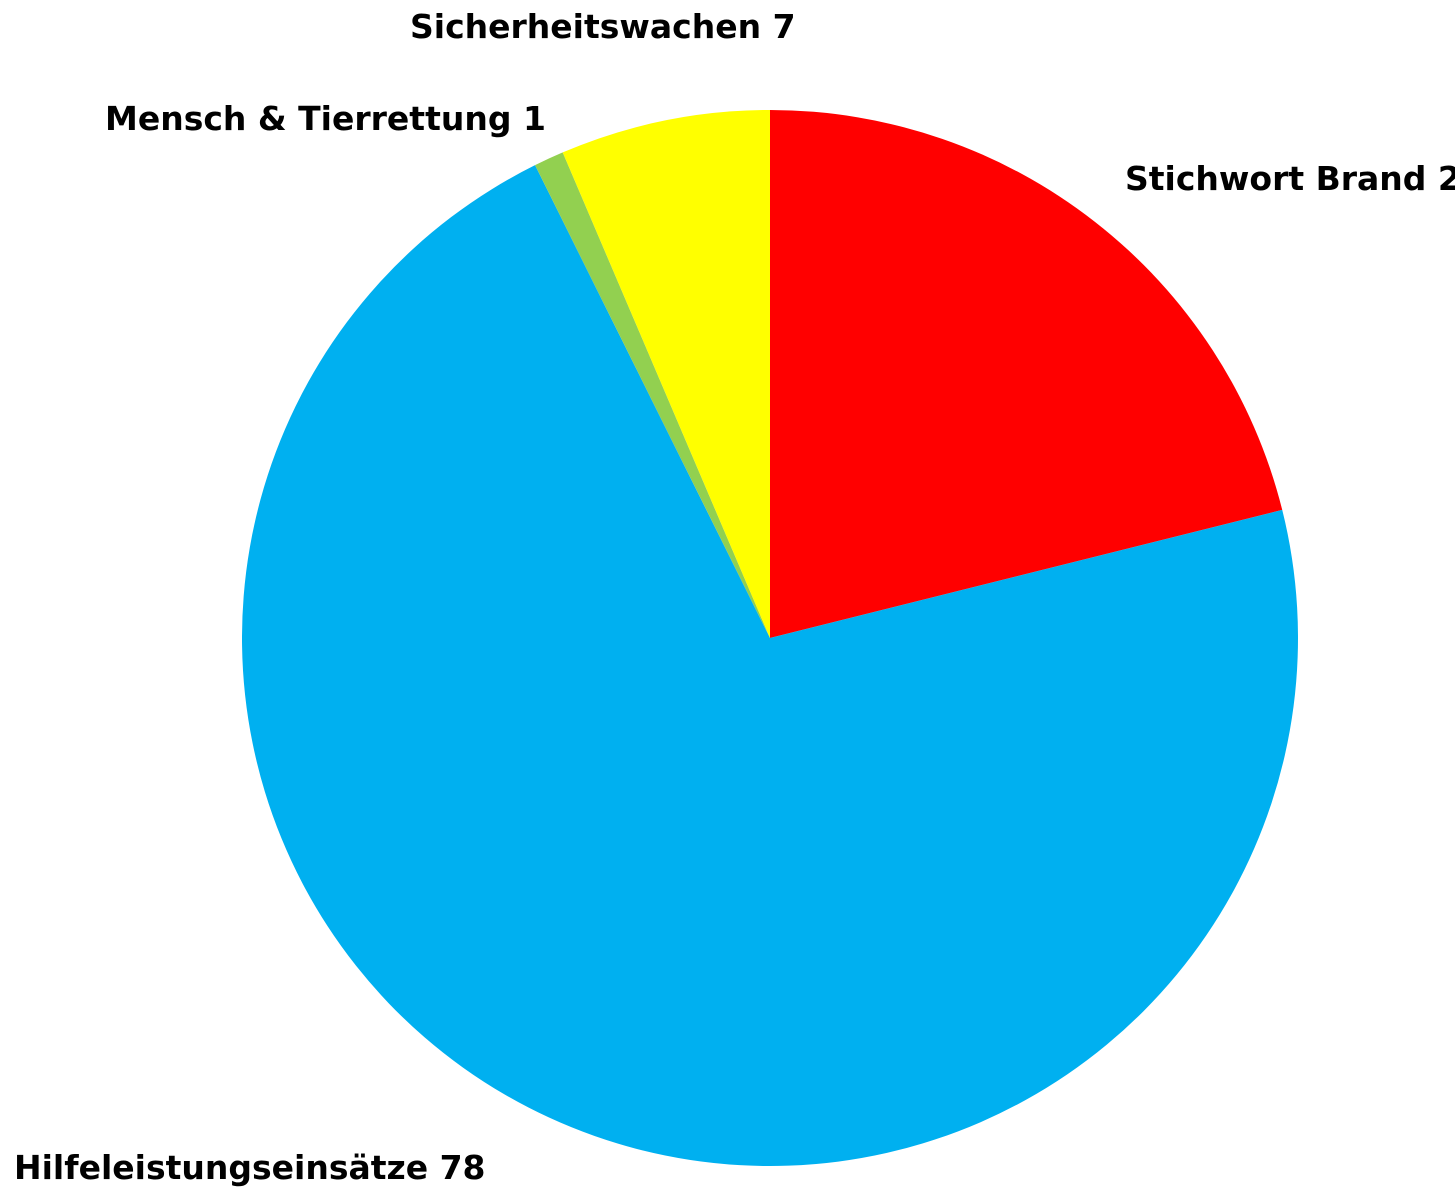  I want to click on slice-sicherheitswachen, so click(666, 374).